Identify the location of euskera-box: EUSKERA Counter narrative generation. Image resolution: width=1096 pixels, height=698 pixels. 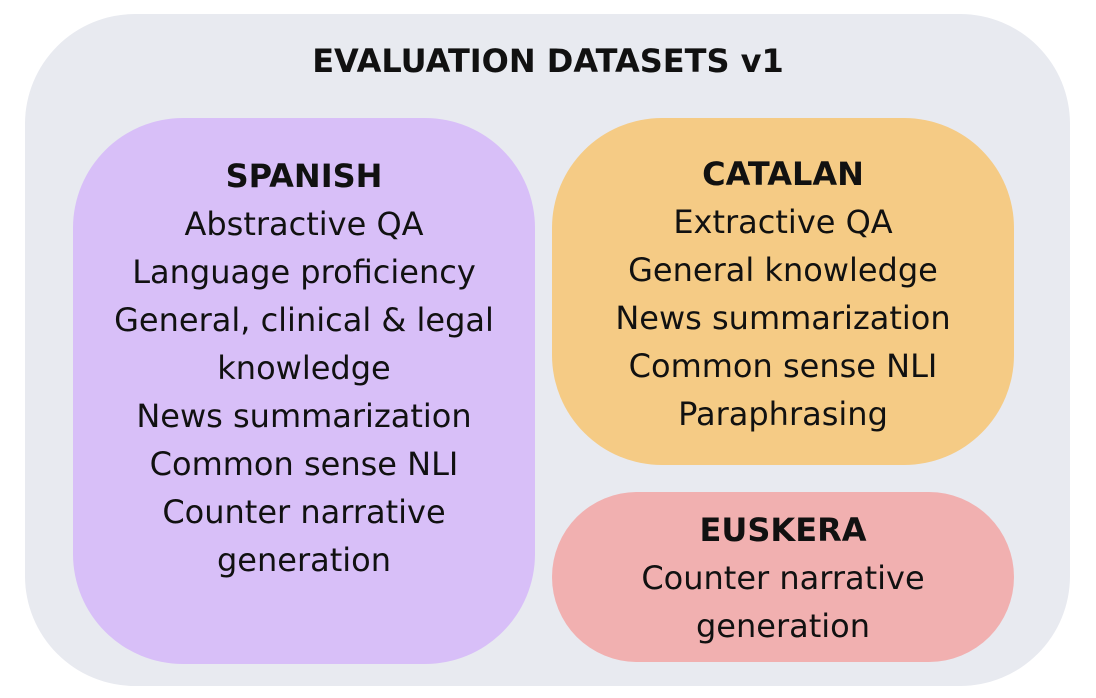
(783, 577).